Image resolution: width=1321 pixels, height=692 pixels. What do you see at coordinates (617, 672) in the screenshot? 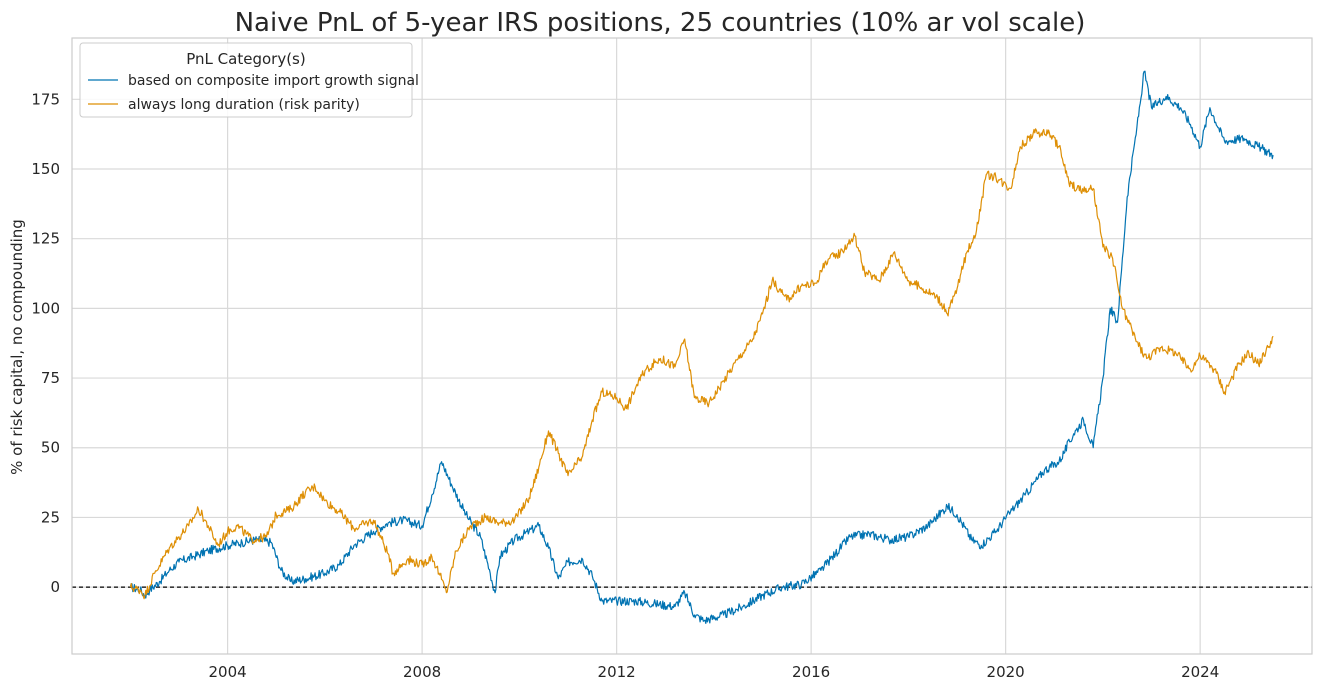
I see `x-tick-label-2012: 2012` at bounding box center [617, 672].